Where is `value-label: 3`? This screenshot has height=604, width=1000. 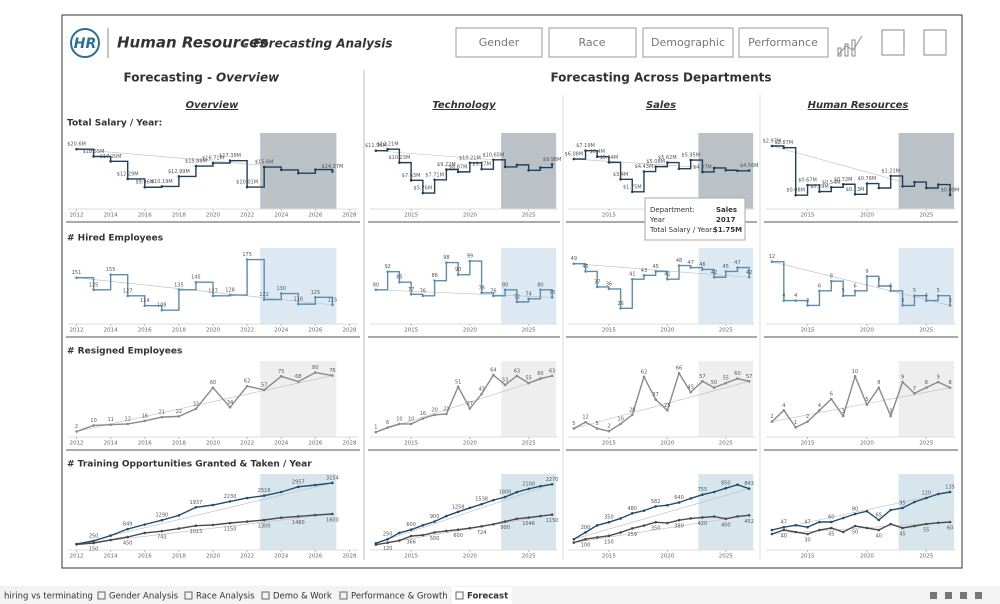 value-label: 3 is located at coordinates (807, 301).